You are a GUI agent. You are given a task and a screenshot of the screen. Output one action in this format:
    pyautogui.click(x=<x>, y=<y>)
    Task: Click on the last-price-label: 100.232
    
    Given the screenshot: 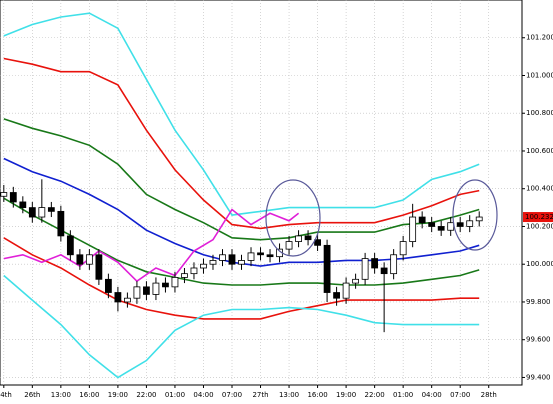 What is the action you would take?
    pyautogui.click(x=539, y=217)
    